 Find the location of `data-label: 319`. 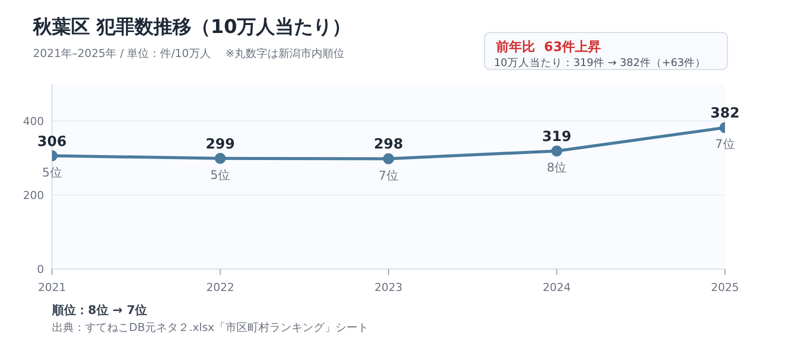

data-label: 319 is located at coordinates (557, 136).